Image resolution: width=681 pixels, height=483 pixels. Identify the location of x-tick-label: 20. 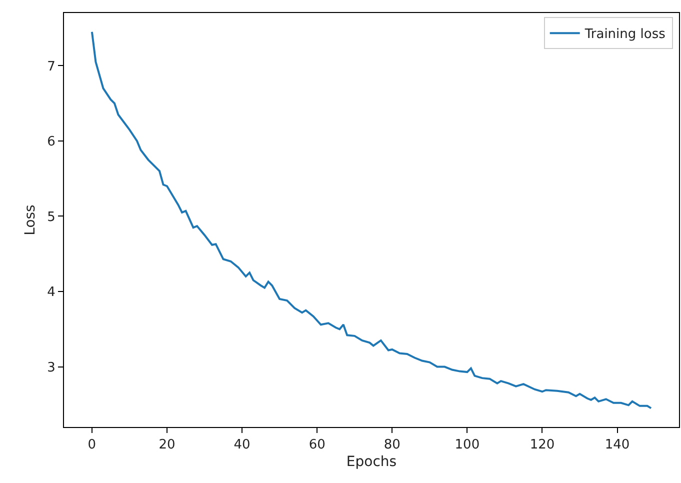
(167, 445).